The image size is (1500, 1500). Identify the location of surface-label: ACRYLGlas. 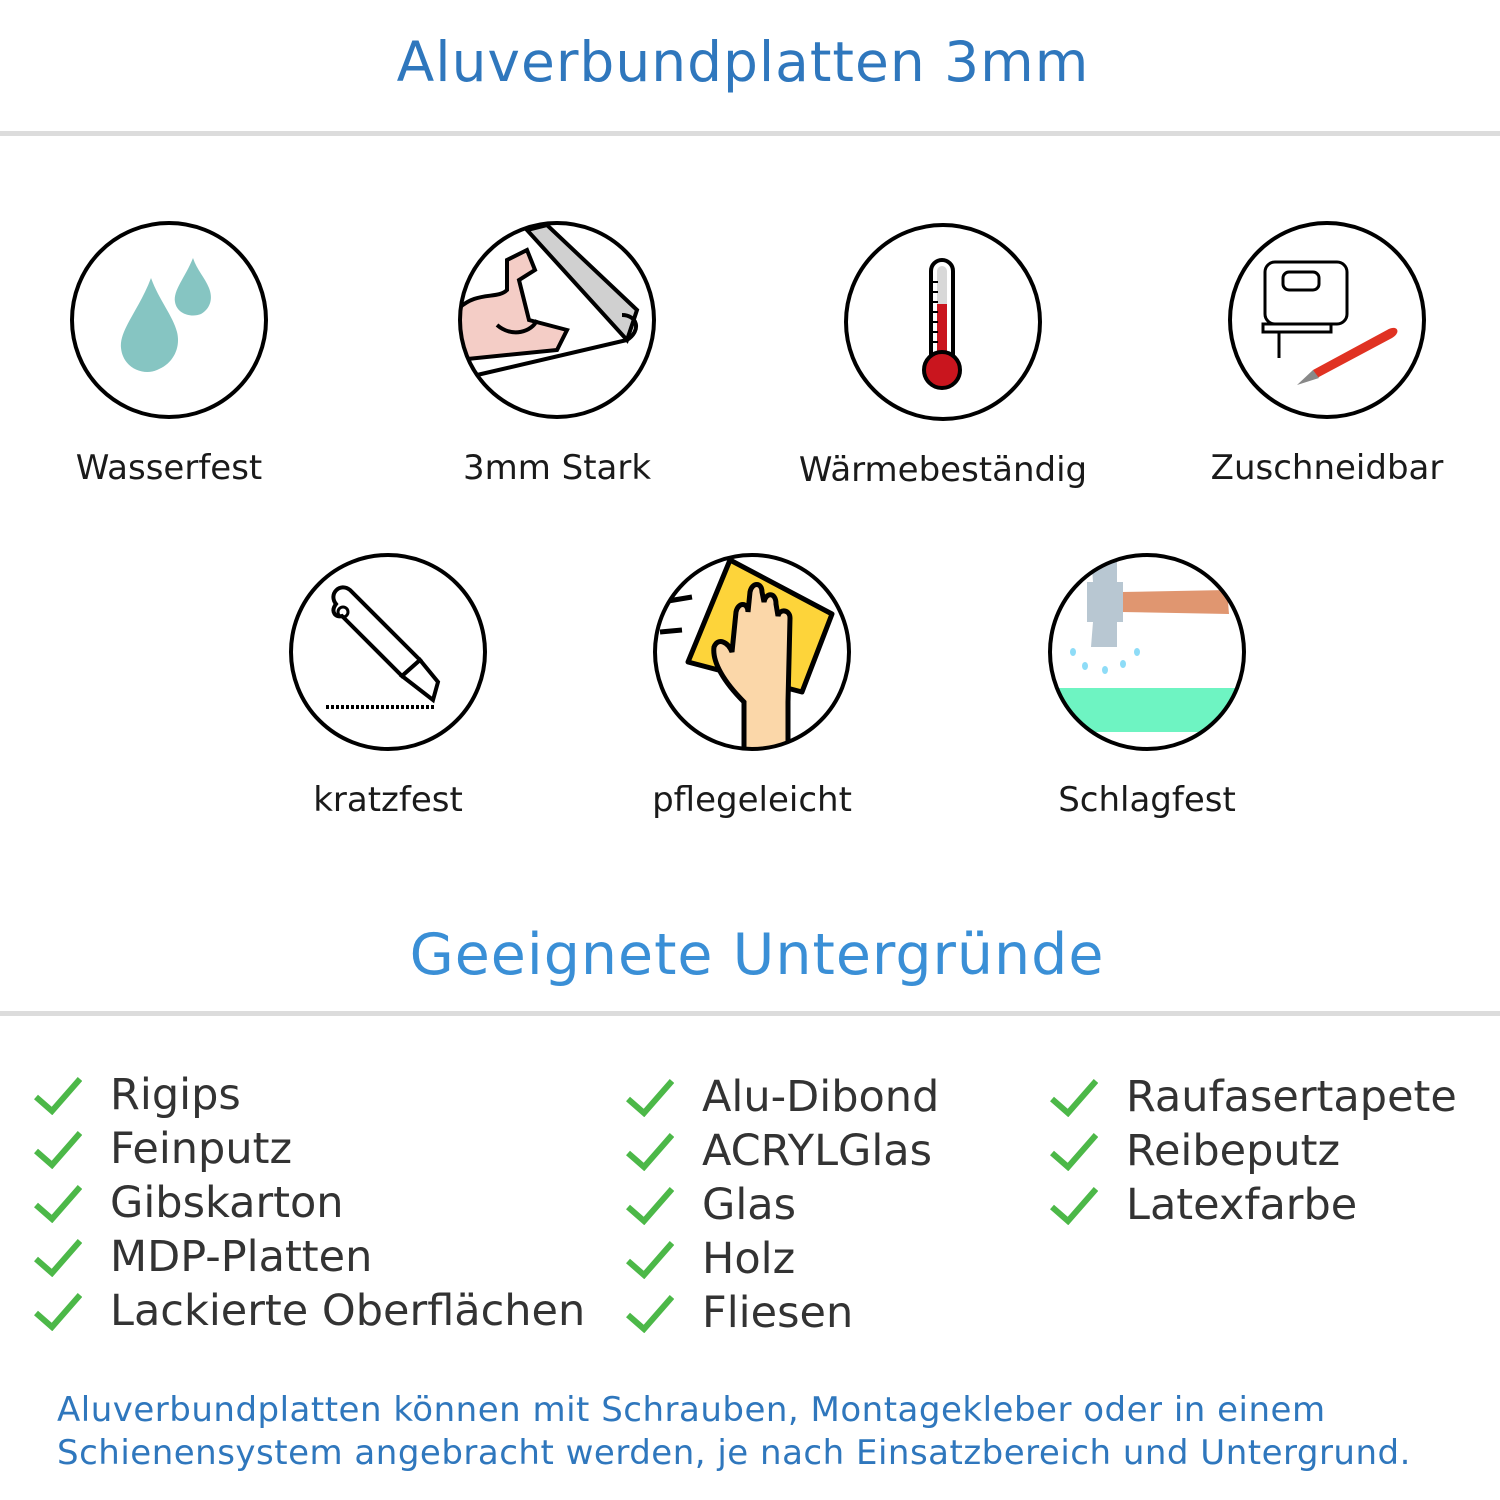
(817, 1151).